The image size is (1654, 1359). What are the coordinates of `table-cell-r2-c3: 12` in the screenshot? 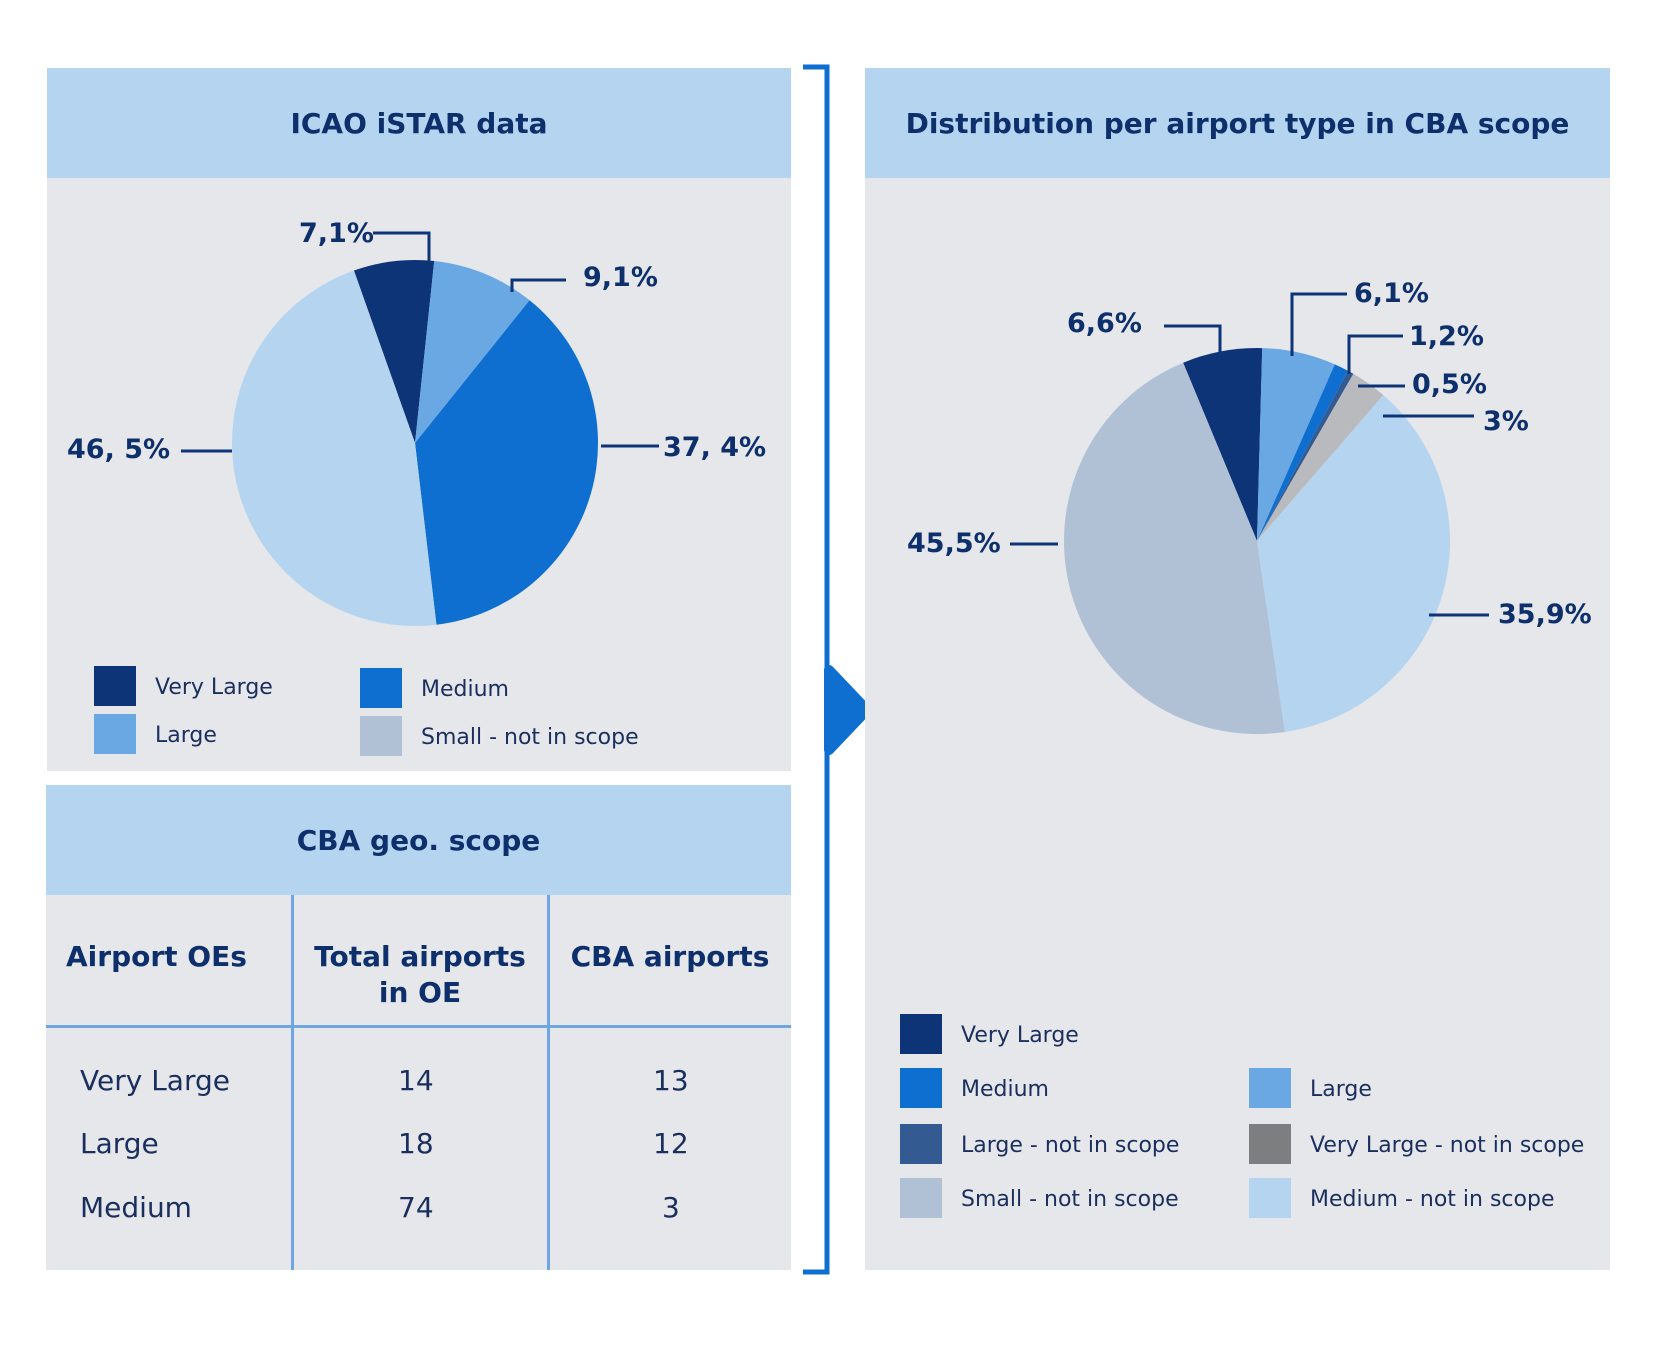 It's located at (671, 1143).